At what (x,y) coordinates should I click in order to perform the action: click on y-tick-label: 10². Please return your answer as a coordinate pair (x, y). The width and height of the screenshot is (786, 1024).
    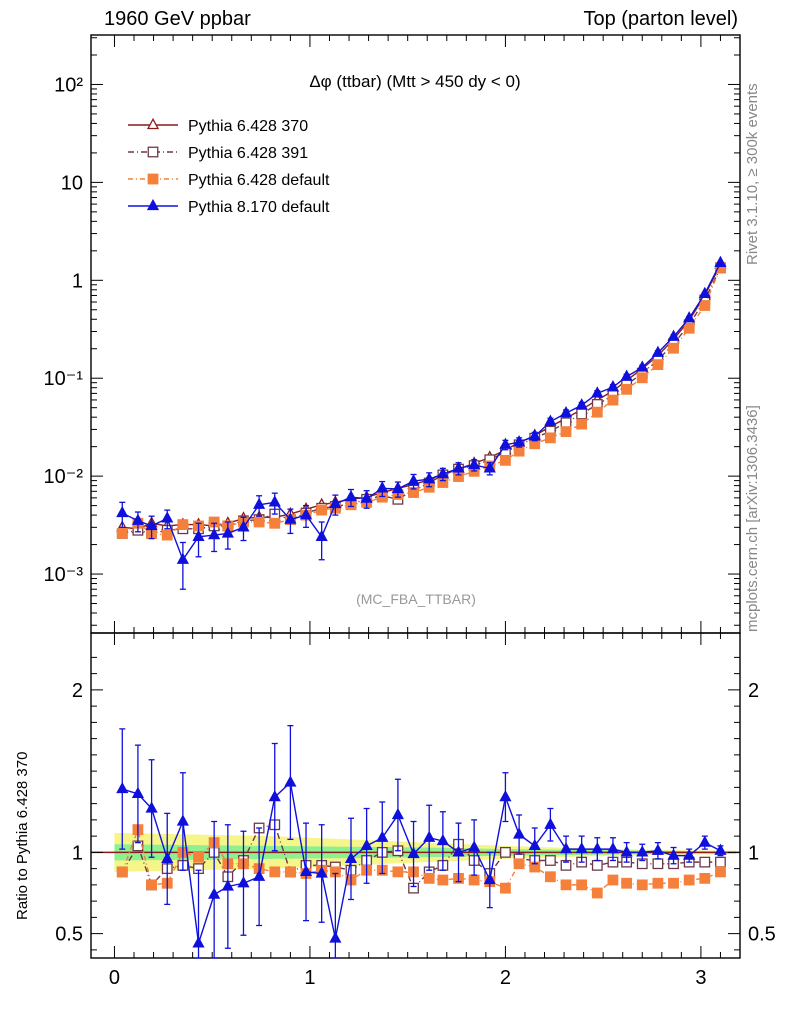
    Looking at the image, I should click on (68, 85).